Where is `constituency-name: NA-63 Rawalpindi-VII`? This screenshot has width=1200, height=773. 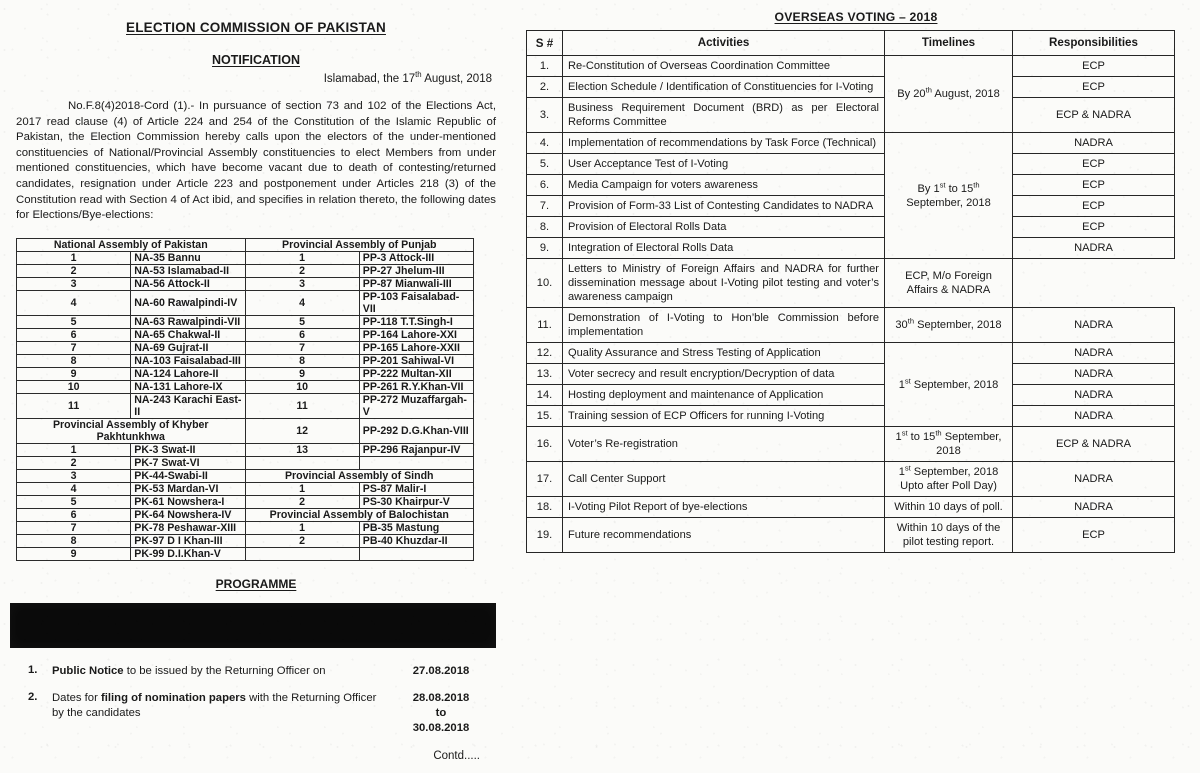 constituency-name: NA-63 Rawalpindi-VII is located at coordinates (188, 321).